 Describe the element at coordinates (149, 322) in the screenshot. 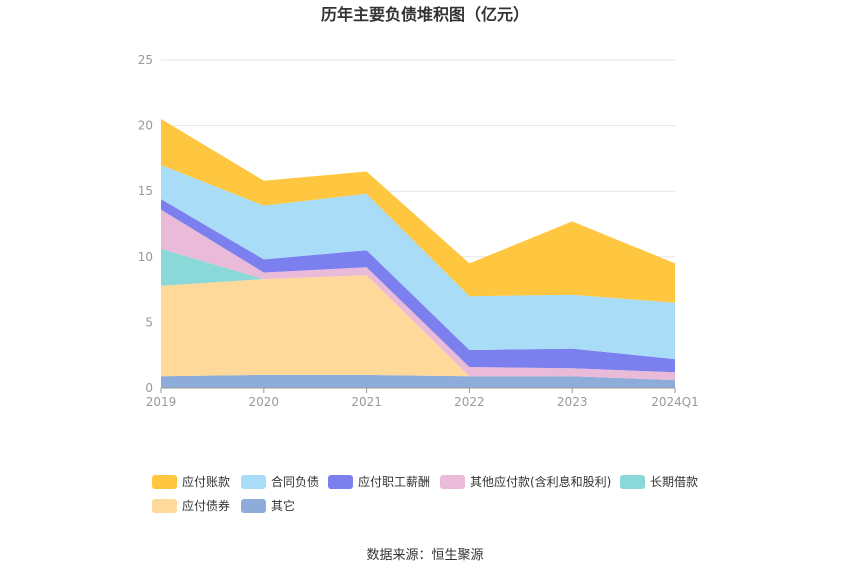

I see `y-tick-label: 5` at that location.